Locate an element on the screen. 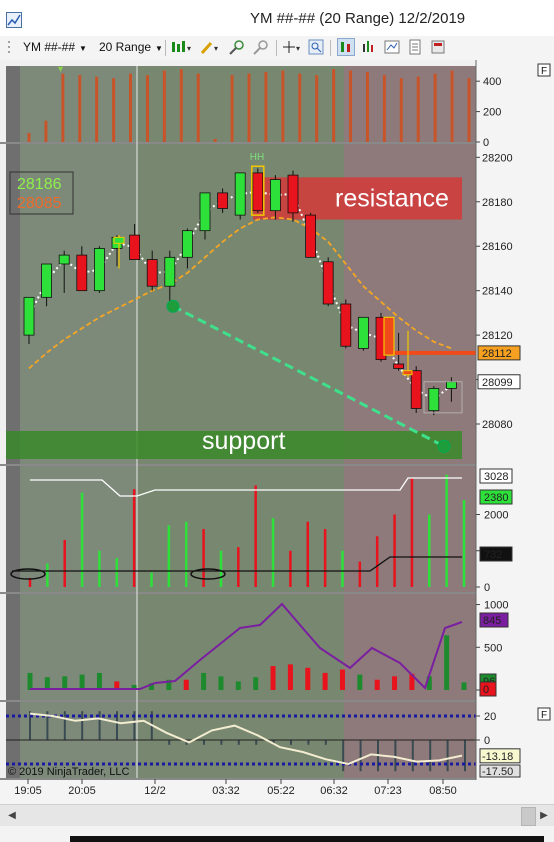  axis-tick-label: 400 is located at coordinates (492, 82).